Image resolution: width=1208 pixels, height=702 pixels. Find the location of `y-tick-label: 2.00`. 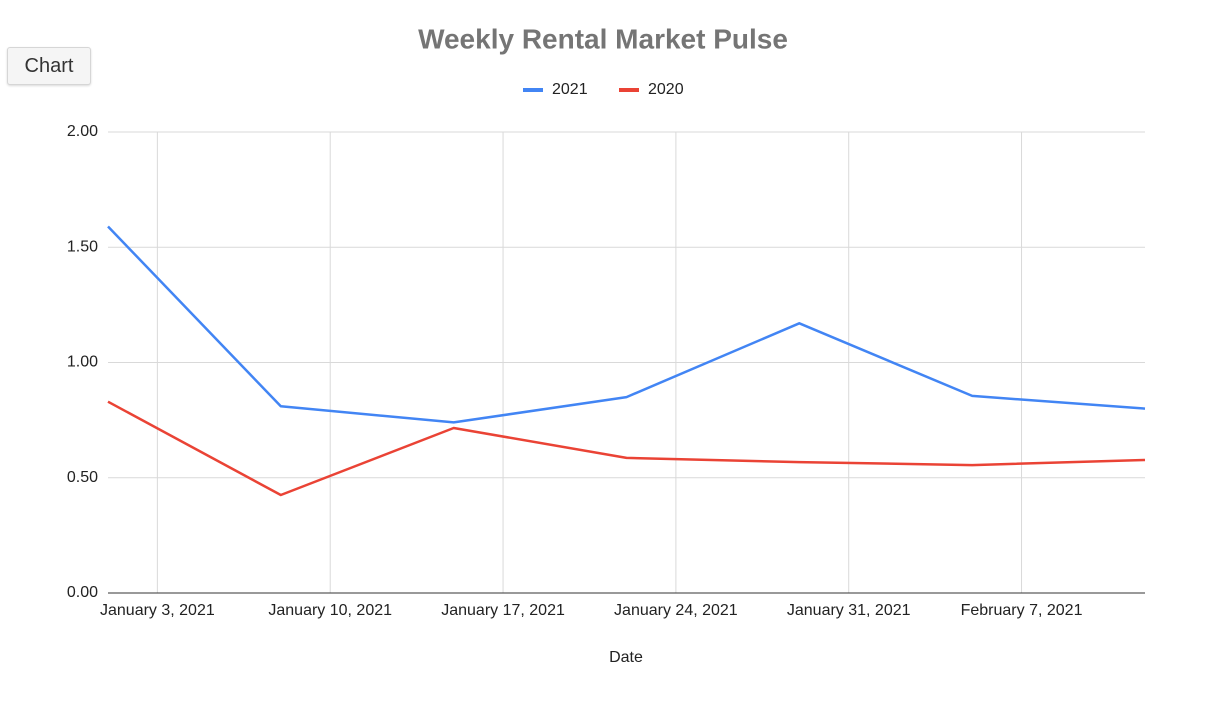

y-tick-label: 2.00 is located at coordinates (82, 131).